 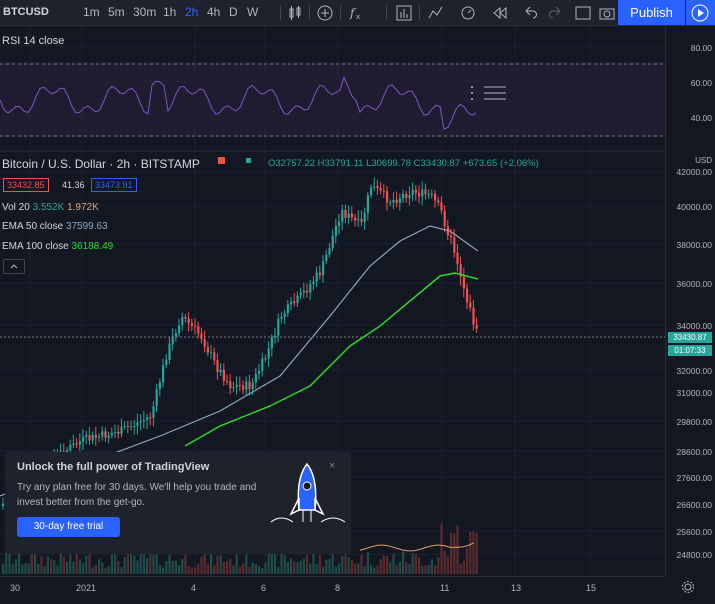 I want to click on price-axis-label: 42000.00, so click(x=694, y=172).